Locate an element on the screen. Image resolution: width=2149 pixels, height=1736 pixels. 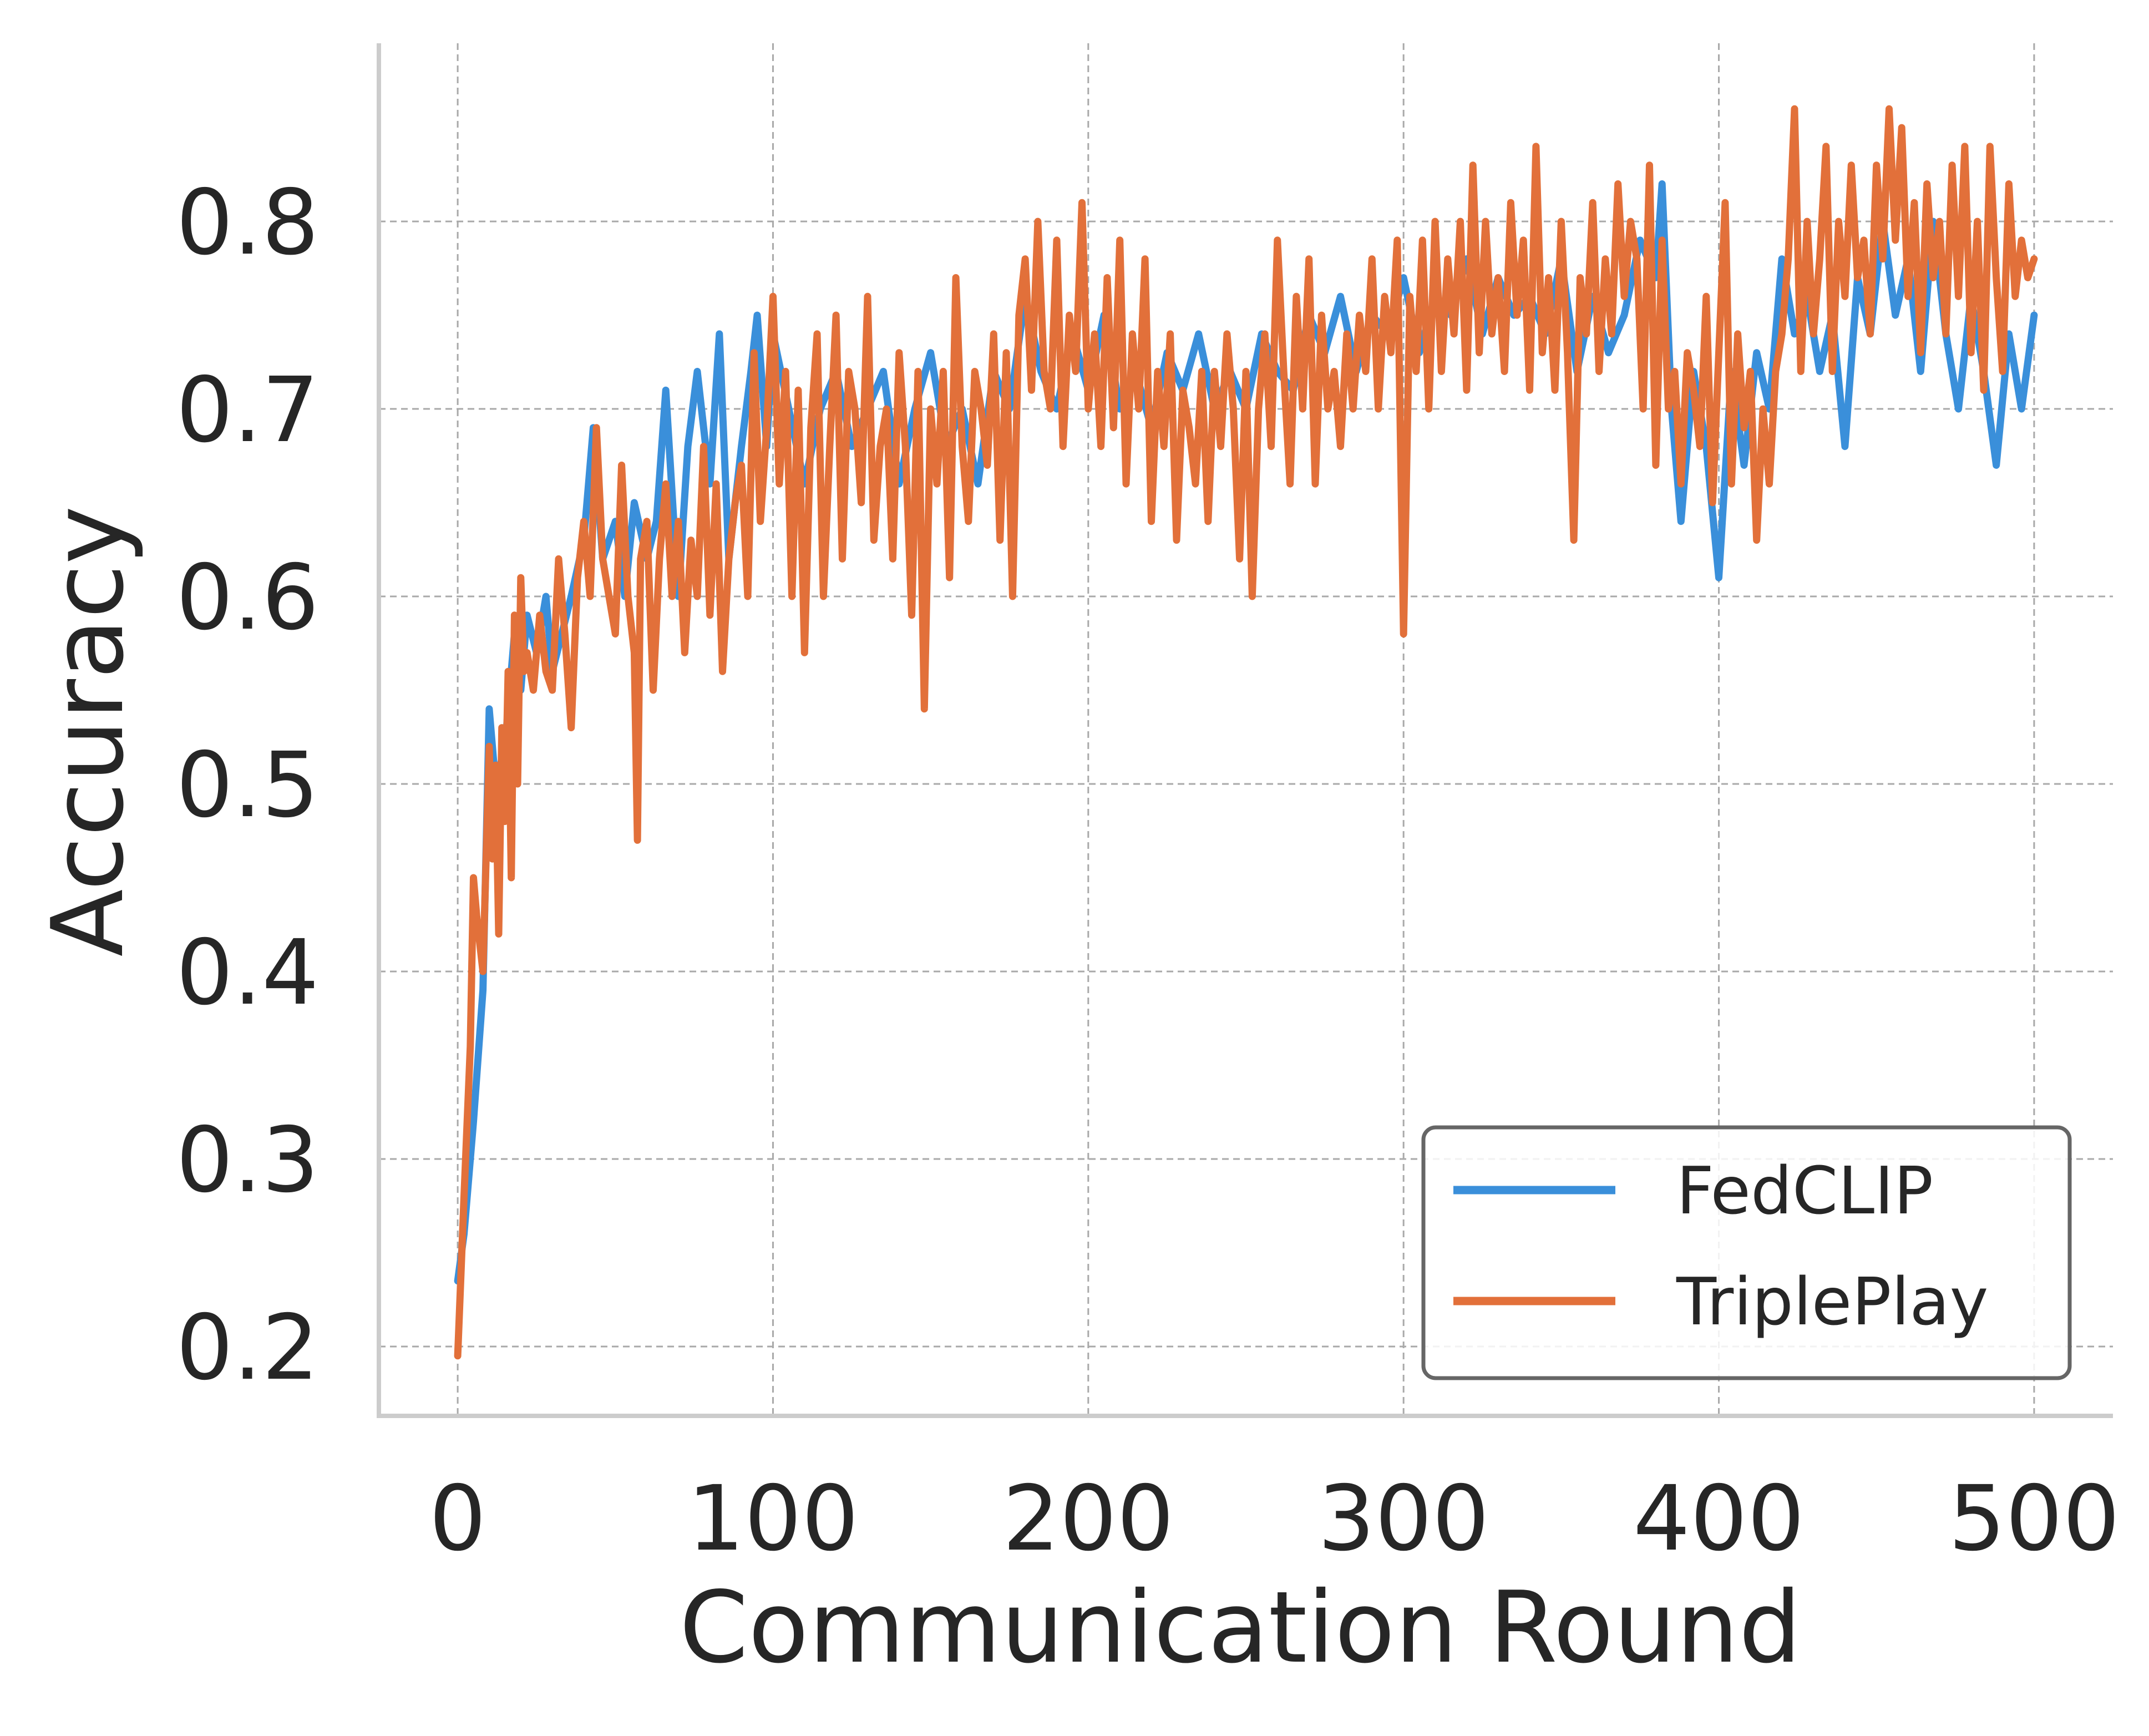
x-tick-label: 0 is located at coordinates (457, 1519).